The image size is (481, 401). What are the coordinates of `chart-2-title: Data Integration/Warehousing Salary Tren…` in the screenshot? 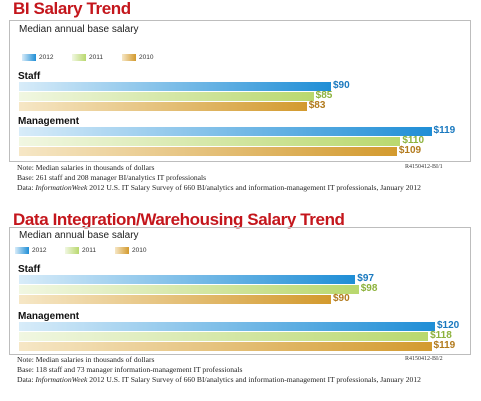 It's located at (179, 219).